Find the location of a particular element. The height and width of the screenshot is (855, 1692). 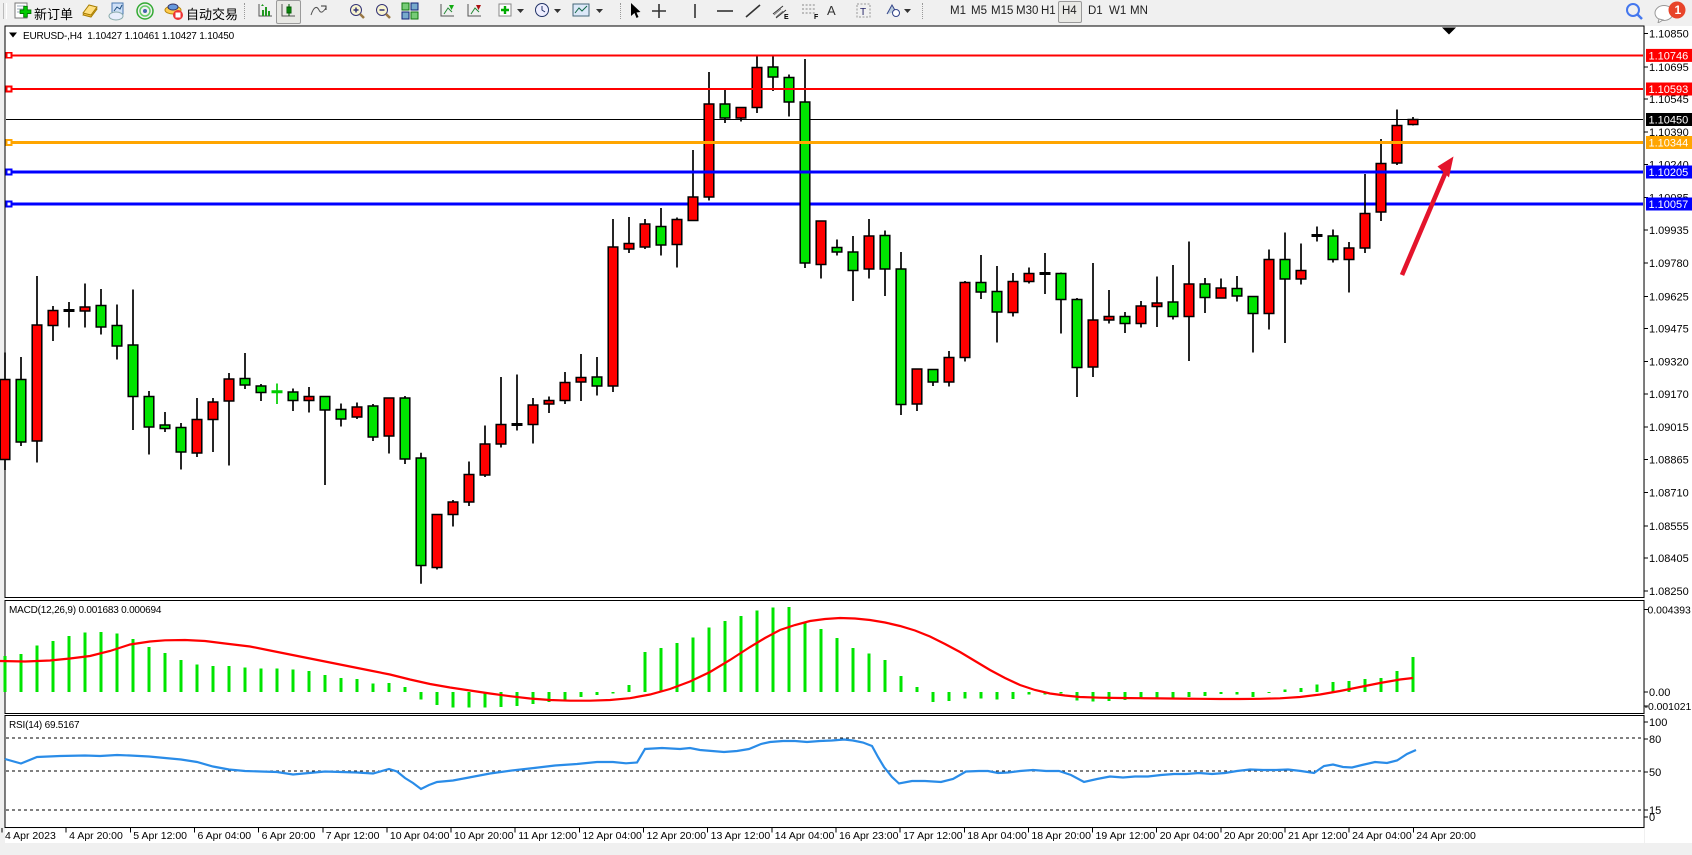

svg-text: 16 Apr 23:00 is located at coordinates (869, 836).